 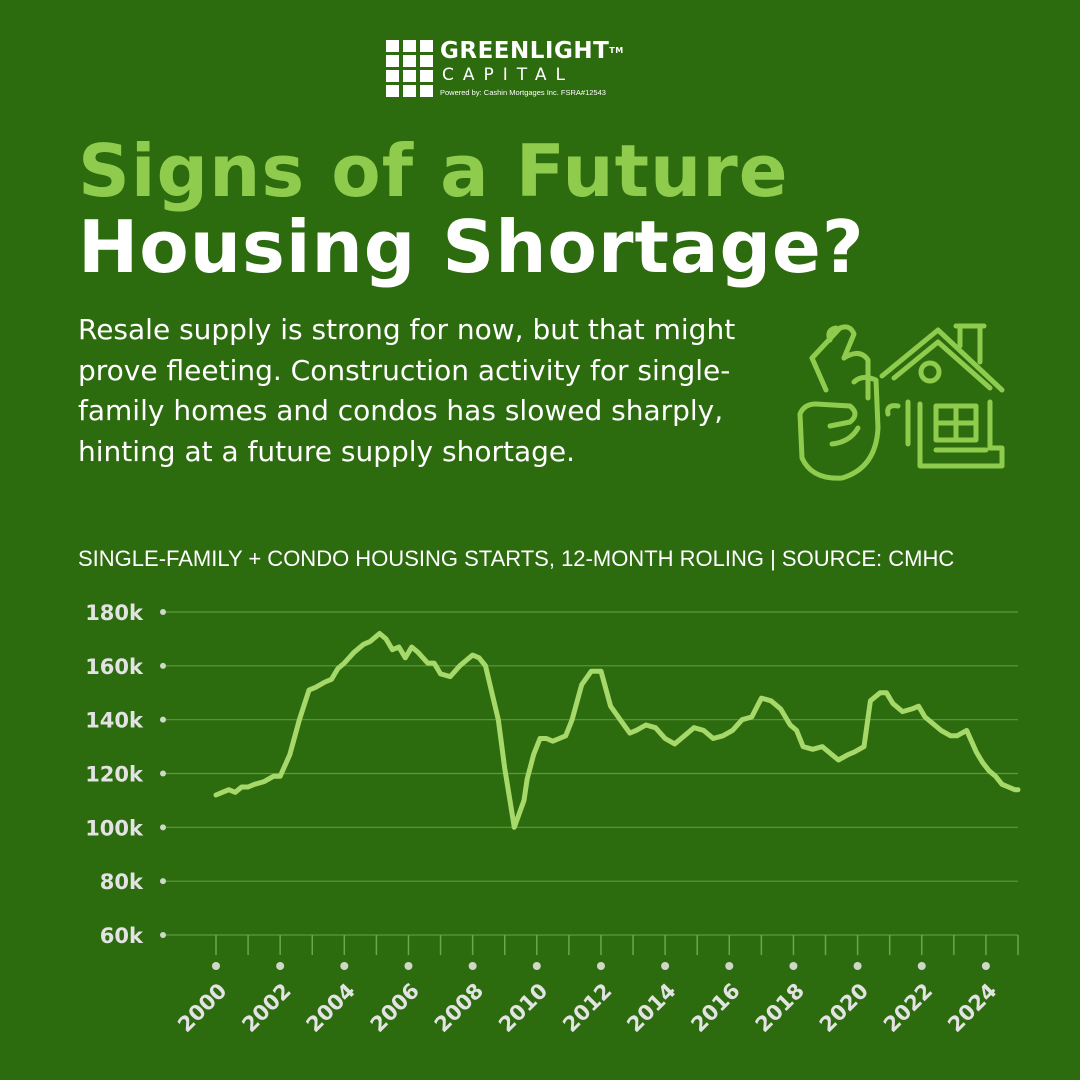 I want to click on x-tick-label: 2012, so click(x=587, y=1008).